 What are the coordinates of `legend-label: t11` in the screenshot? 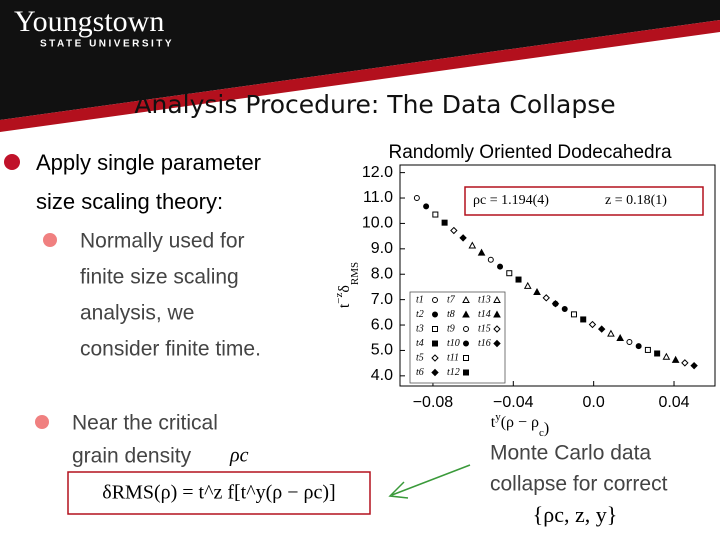 It's located at (453, 357).